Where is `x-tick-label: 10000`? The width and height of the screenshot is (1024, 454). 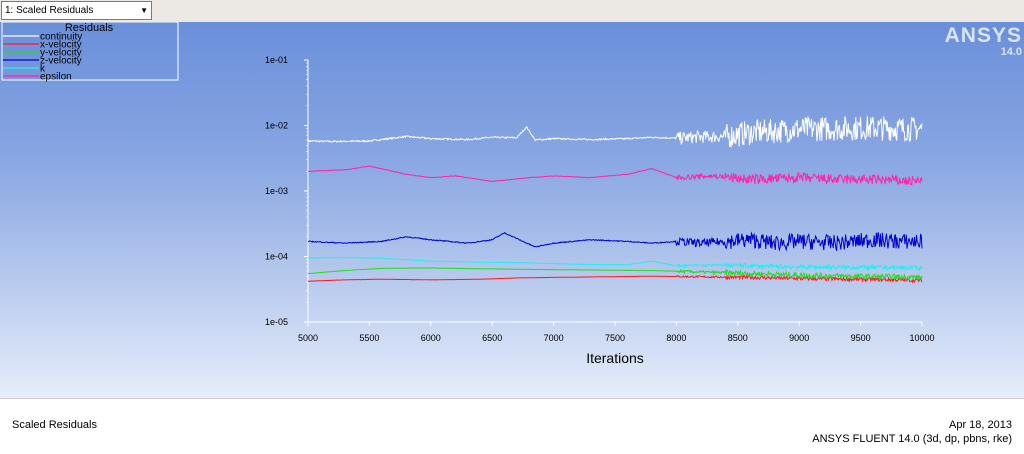 x-tick-label: 10000 is located at coordinates (921, 338).